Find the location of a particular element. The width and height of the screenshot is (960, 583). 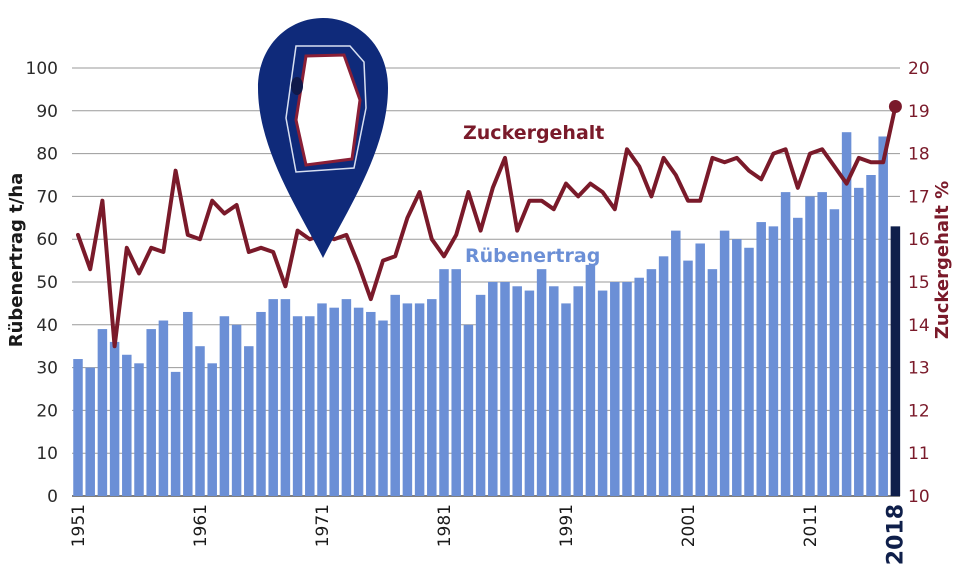

left-tick-label: 60 is located at coordinates (47, 240).